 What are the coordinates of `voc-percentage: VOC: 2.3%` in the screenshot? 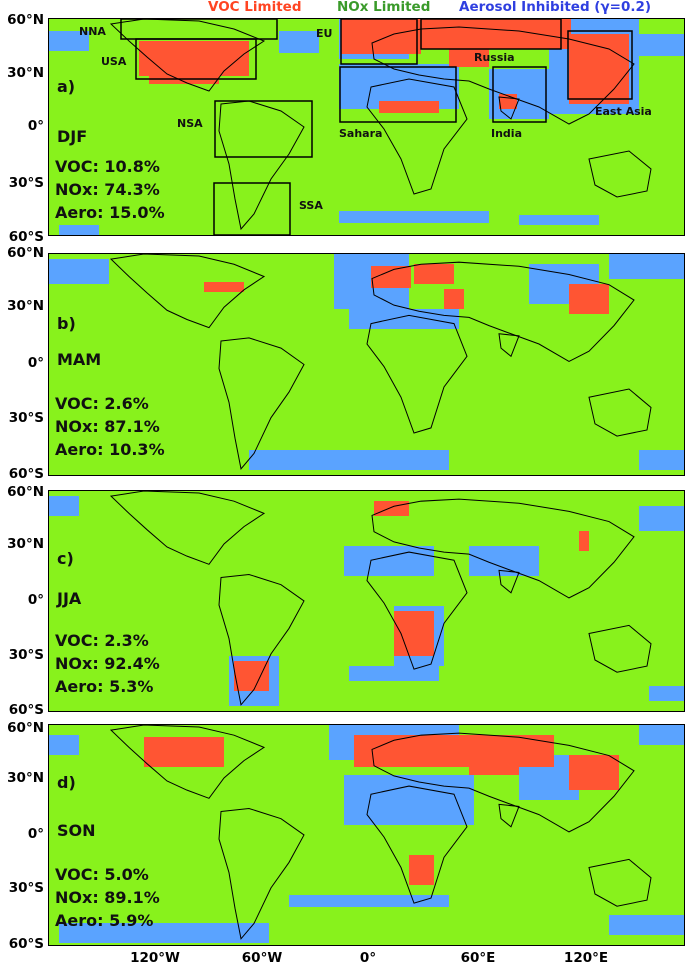 It's located at (102, 640).